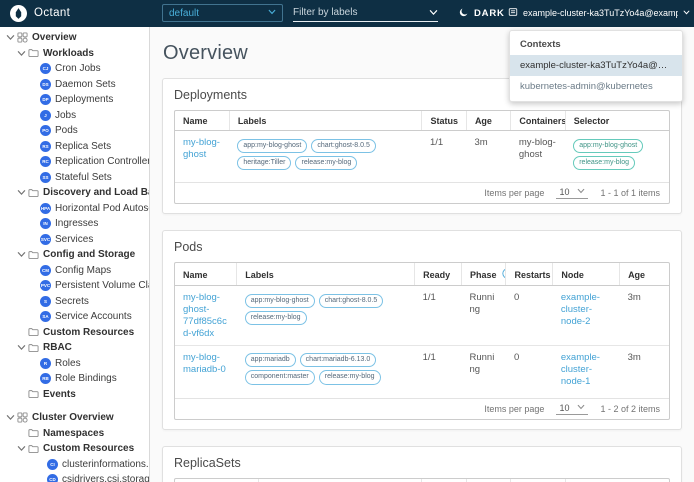 The image size is (694, 482). I want to click on page-size-value: 10, so click(564, 192).